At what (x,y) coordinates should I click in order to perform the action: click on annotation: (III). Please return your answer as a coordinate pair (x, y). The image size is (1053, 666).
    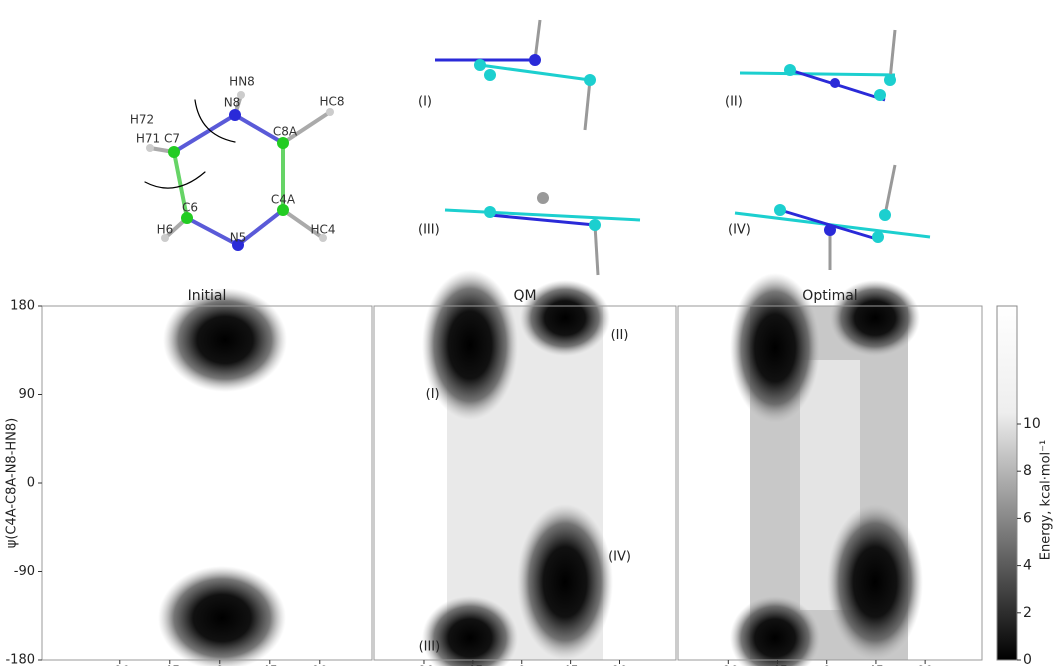
    Looking at the image, I should click on (430, 647).